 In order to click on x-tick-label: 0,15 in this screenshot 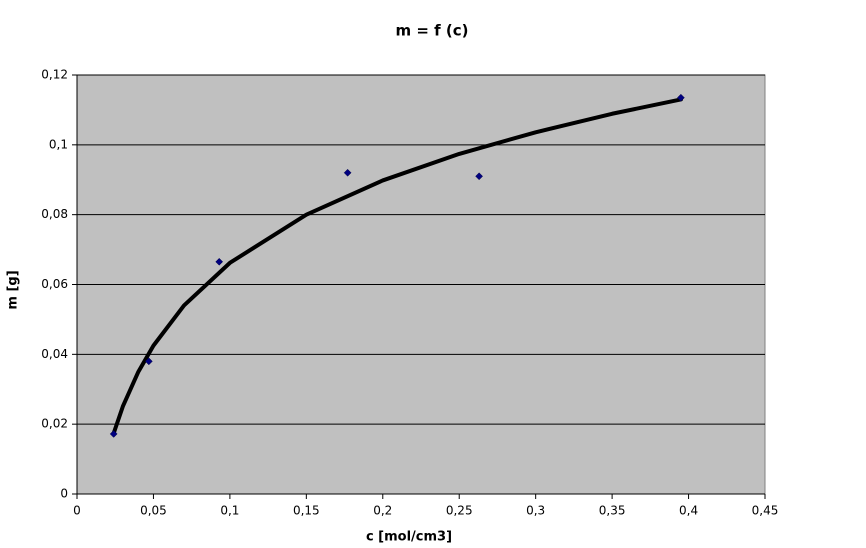, I will do `click(306, 511)`.